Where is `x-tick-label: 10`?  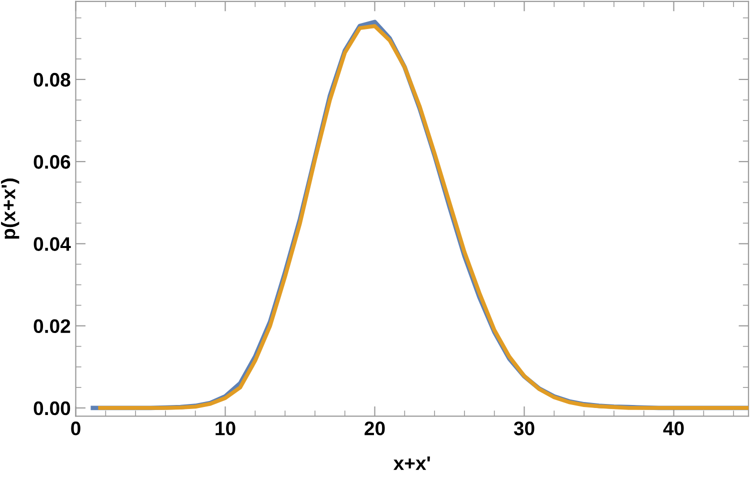
x-tick-label: 10 is located at coordinates (226, 429).